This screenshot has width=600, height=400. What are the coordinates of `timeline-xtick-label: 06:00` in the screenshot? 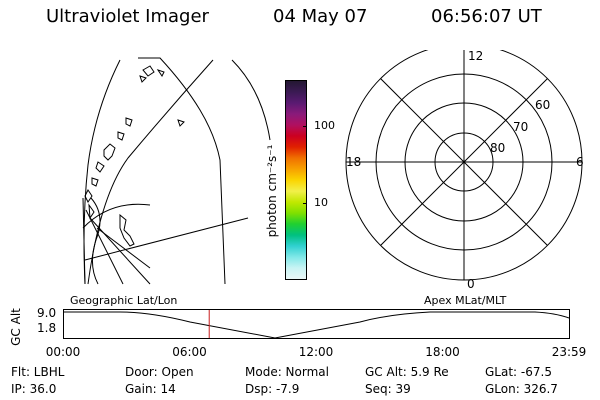 It's located at (189, 352).